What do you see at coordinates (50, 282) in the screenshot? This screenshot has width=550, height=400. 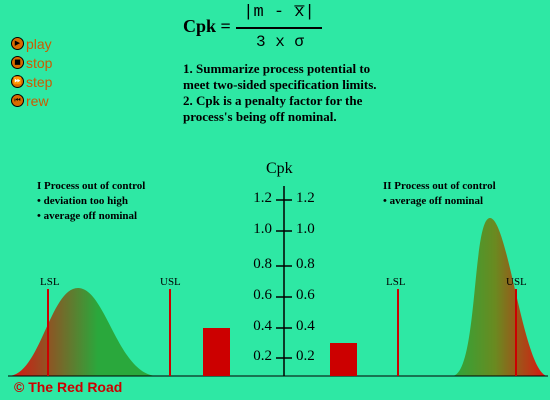 I see `lsl-label-case1: LSL` at bounding box center [50, 282].